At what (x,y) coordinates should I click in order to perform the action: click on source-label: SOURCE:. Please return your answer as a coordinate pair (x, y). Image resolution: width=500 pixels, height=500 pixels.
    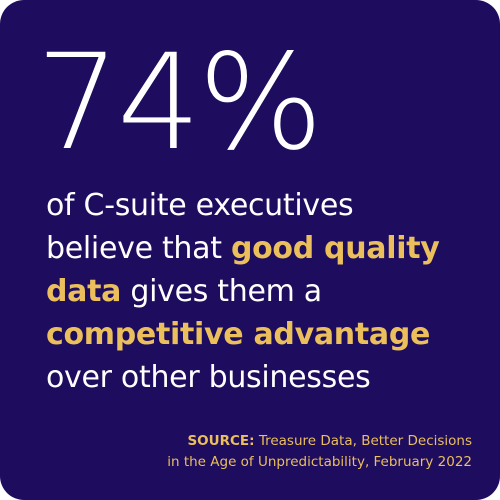
    Looking at the image, I should click on (221, 441).